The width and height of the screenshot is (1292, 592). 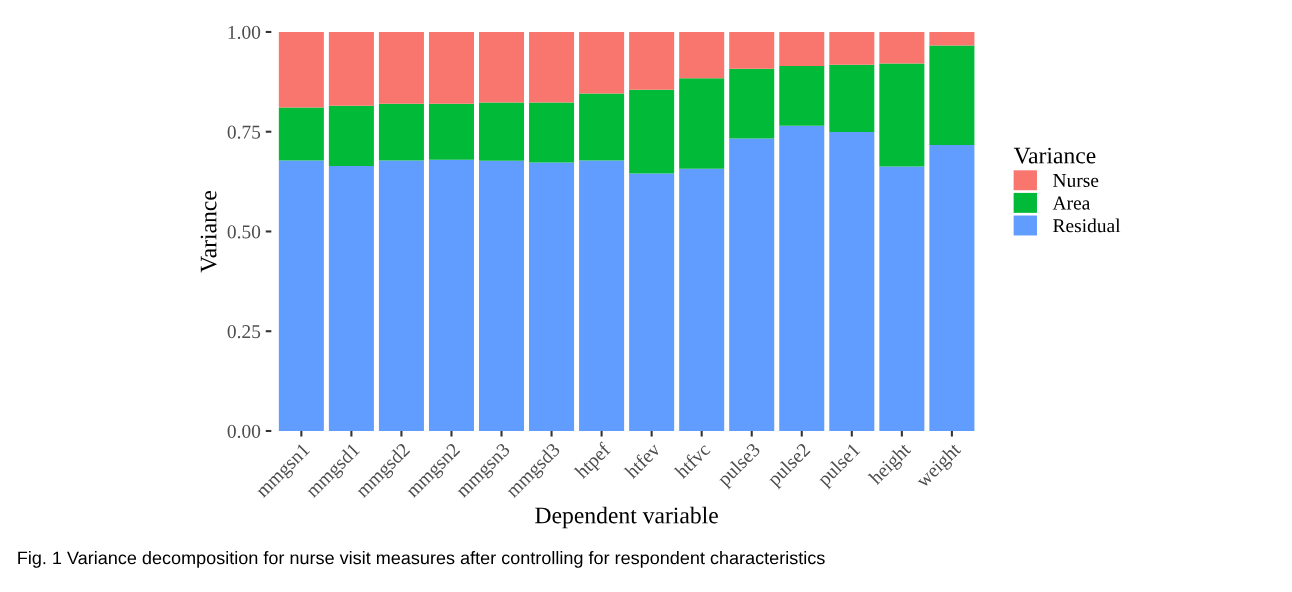 What do you see at coordinates (421, 559) in the screenshot?
I see `caption: Fig. 1 Variance decomposition for nurse visit measures after controlling for respondent characteristics` at bounding box center [421, 559].